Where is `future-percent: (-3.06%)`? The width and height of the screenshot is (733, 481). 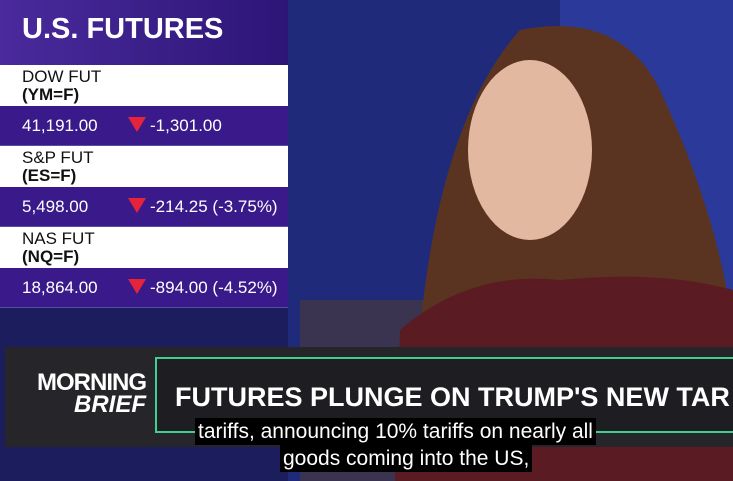 future-percent: (-3.06%) is located at coordinates (161, 165).